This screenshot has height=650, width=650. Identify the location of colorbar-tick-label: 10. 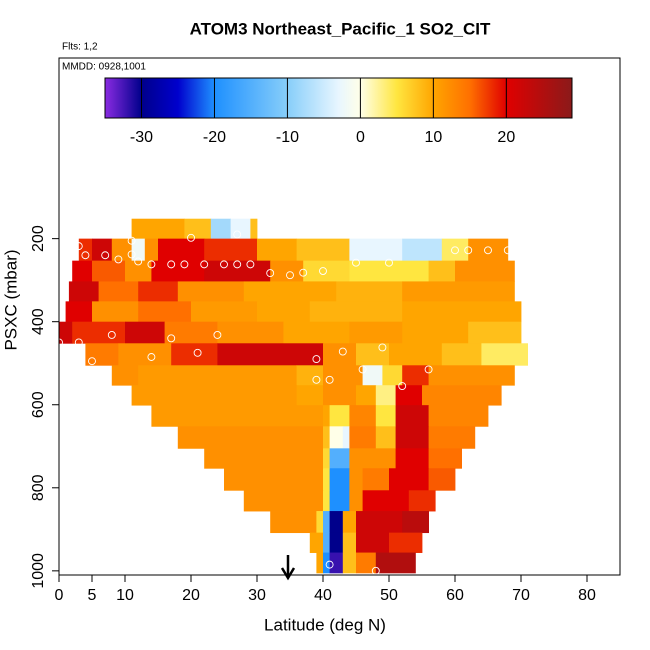
(433, 137).